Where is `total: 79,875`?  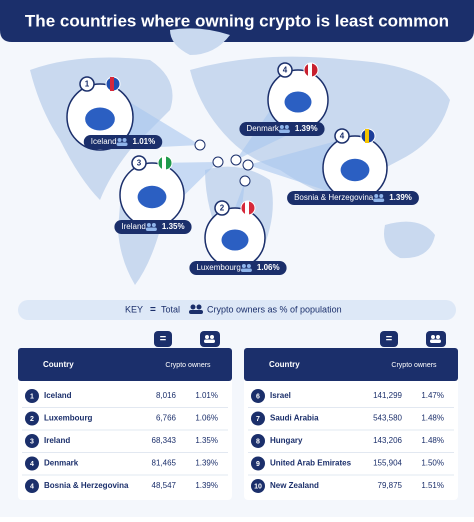
total: 79,875 is located at coordinates (390, 485).